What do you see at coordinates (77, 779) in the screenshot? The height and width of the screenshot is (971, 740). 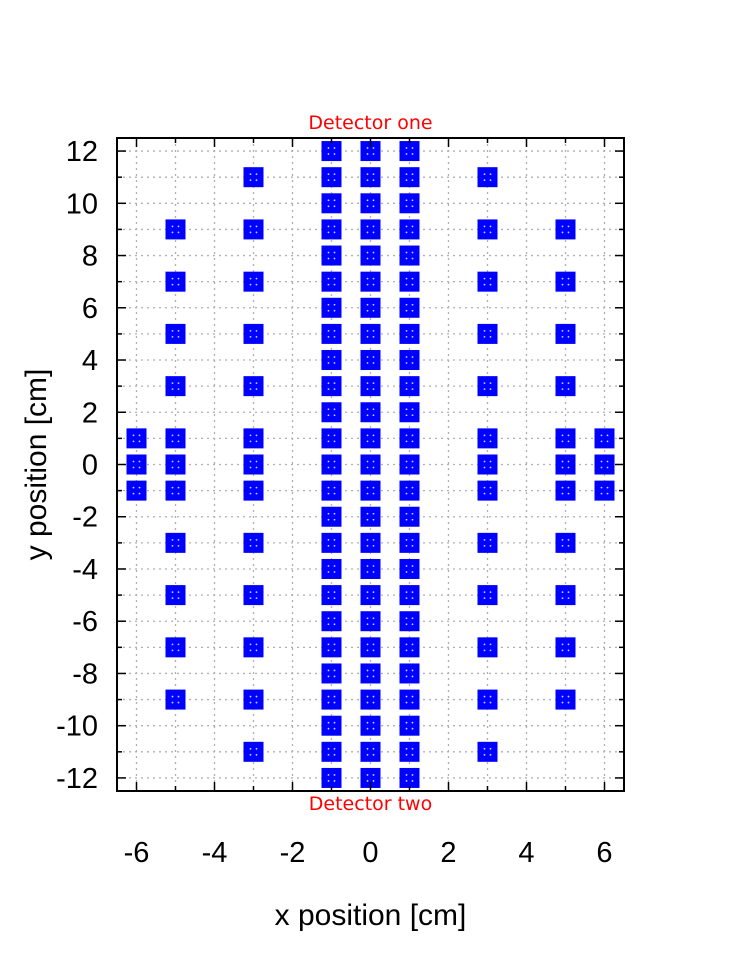 I see `y-tick-label: -12` at bounding box center [77, 779].